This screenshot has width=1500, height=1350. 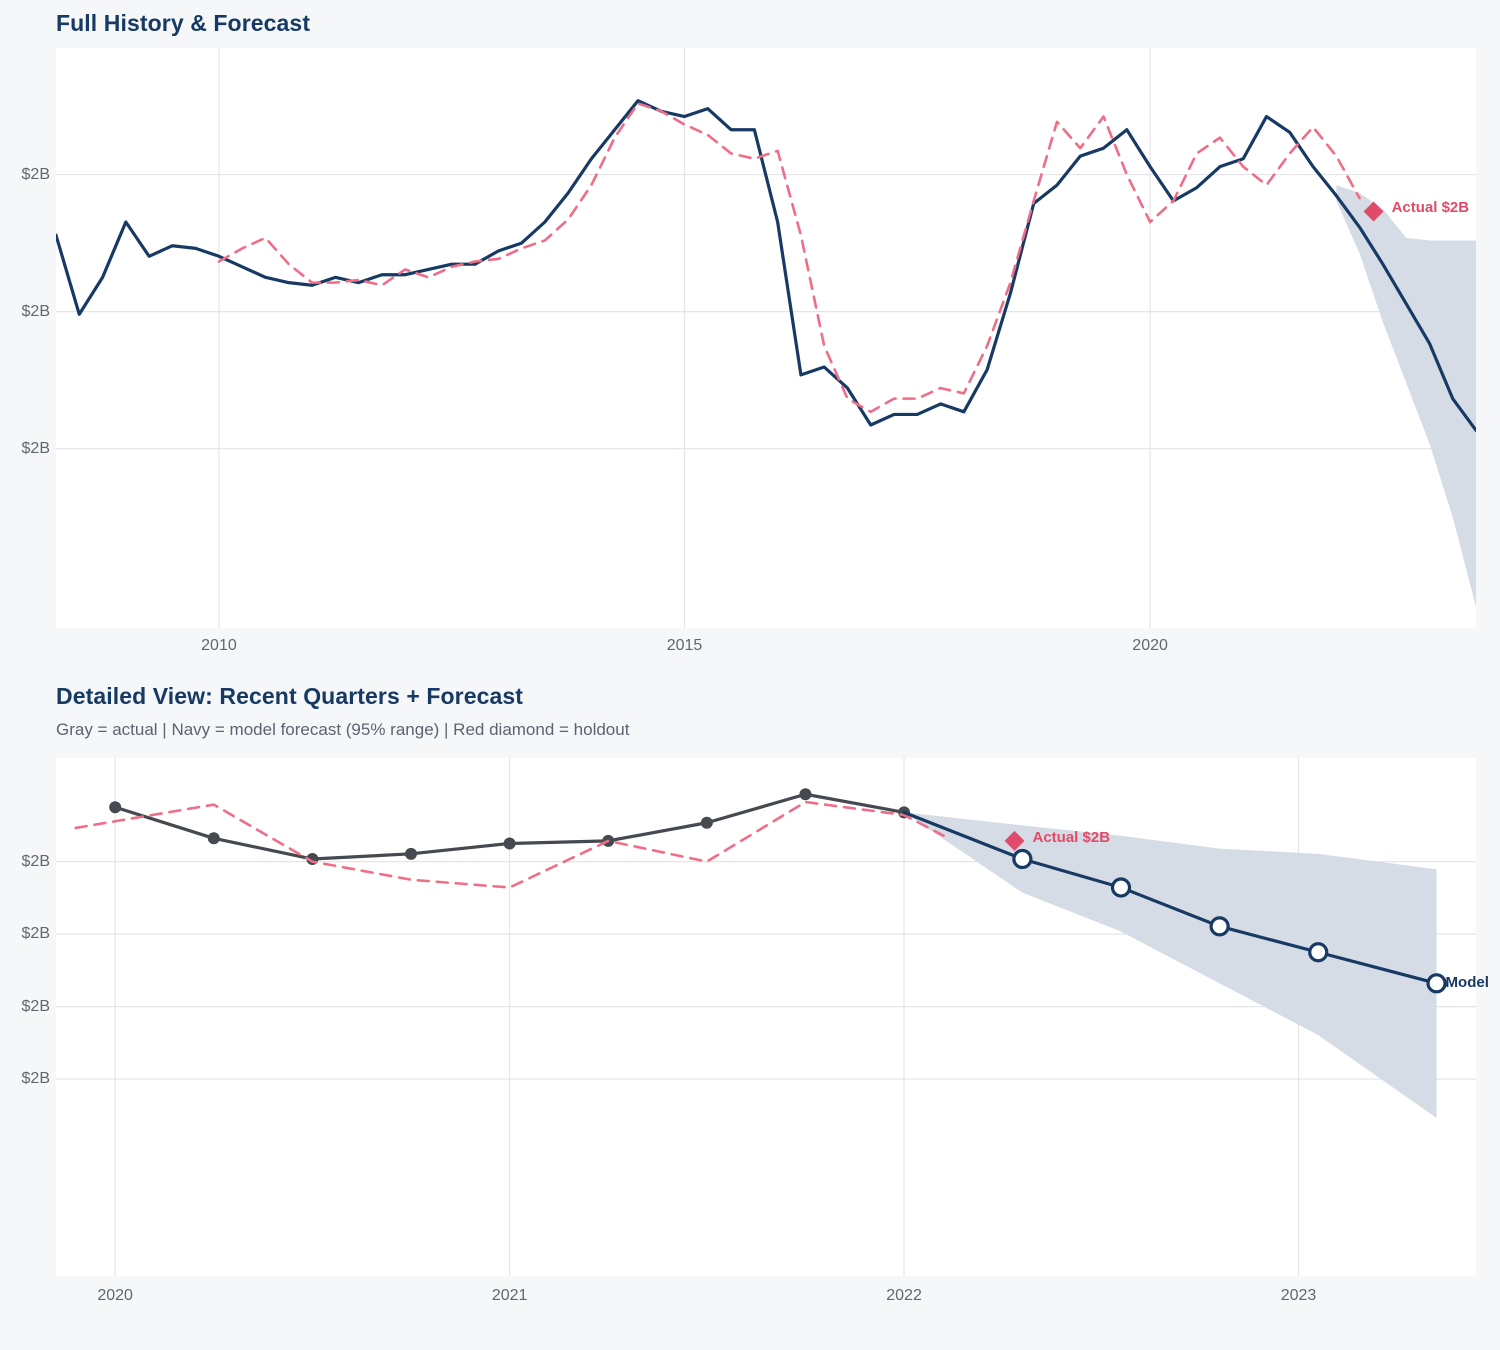 What do you see at coordinates (183, 23) in the screenshot?
I see `panel-title-top: Full History & Forecast` at bounding box center [183, 23].